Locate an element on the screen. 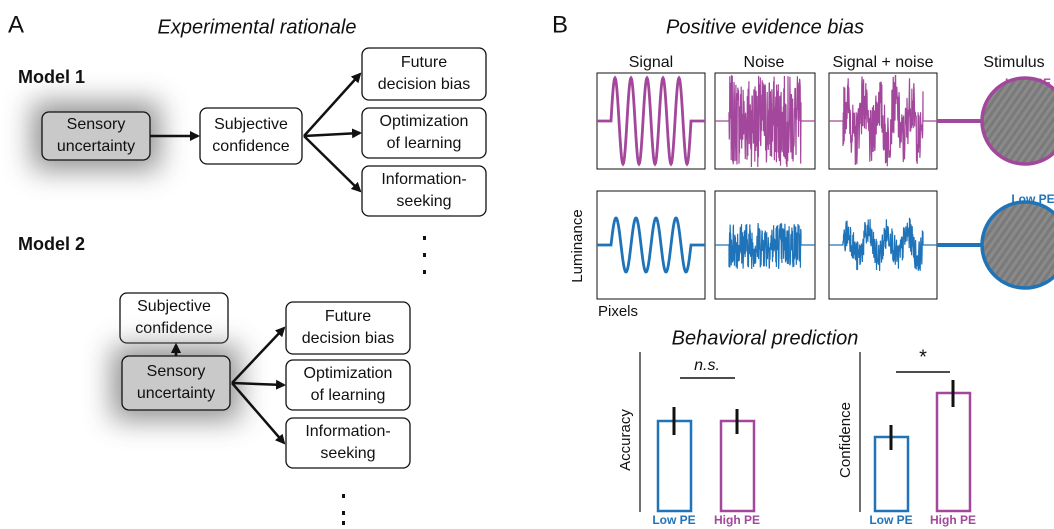  significance-label: n.s. is located at coordinates (707, 365).